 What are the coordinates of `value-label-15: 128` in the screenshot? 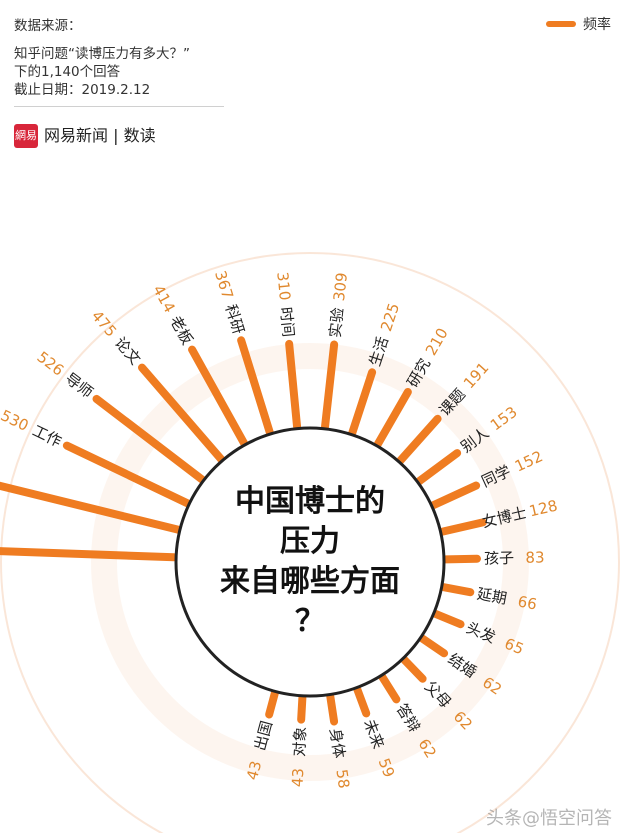 It's located at (543, 509).